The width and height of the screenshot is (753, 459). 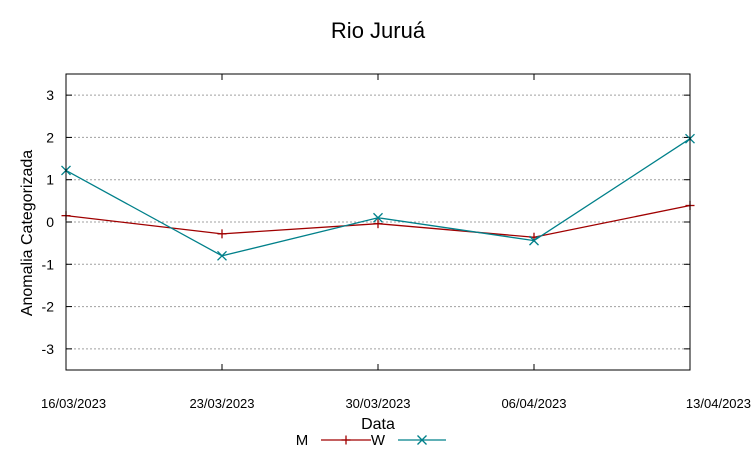 I want to click on legend-label-w: W, so click(x=378, y=440).